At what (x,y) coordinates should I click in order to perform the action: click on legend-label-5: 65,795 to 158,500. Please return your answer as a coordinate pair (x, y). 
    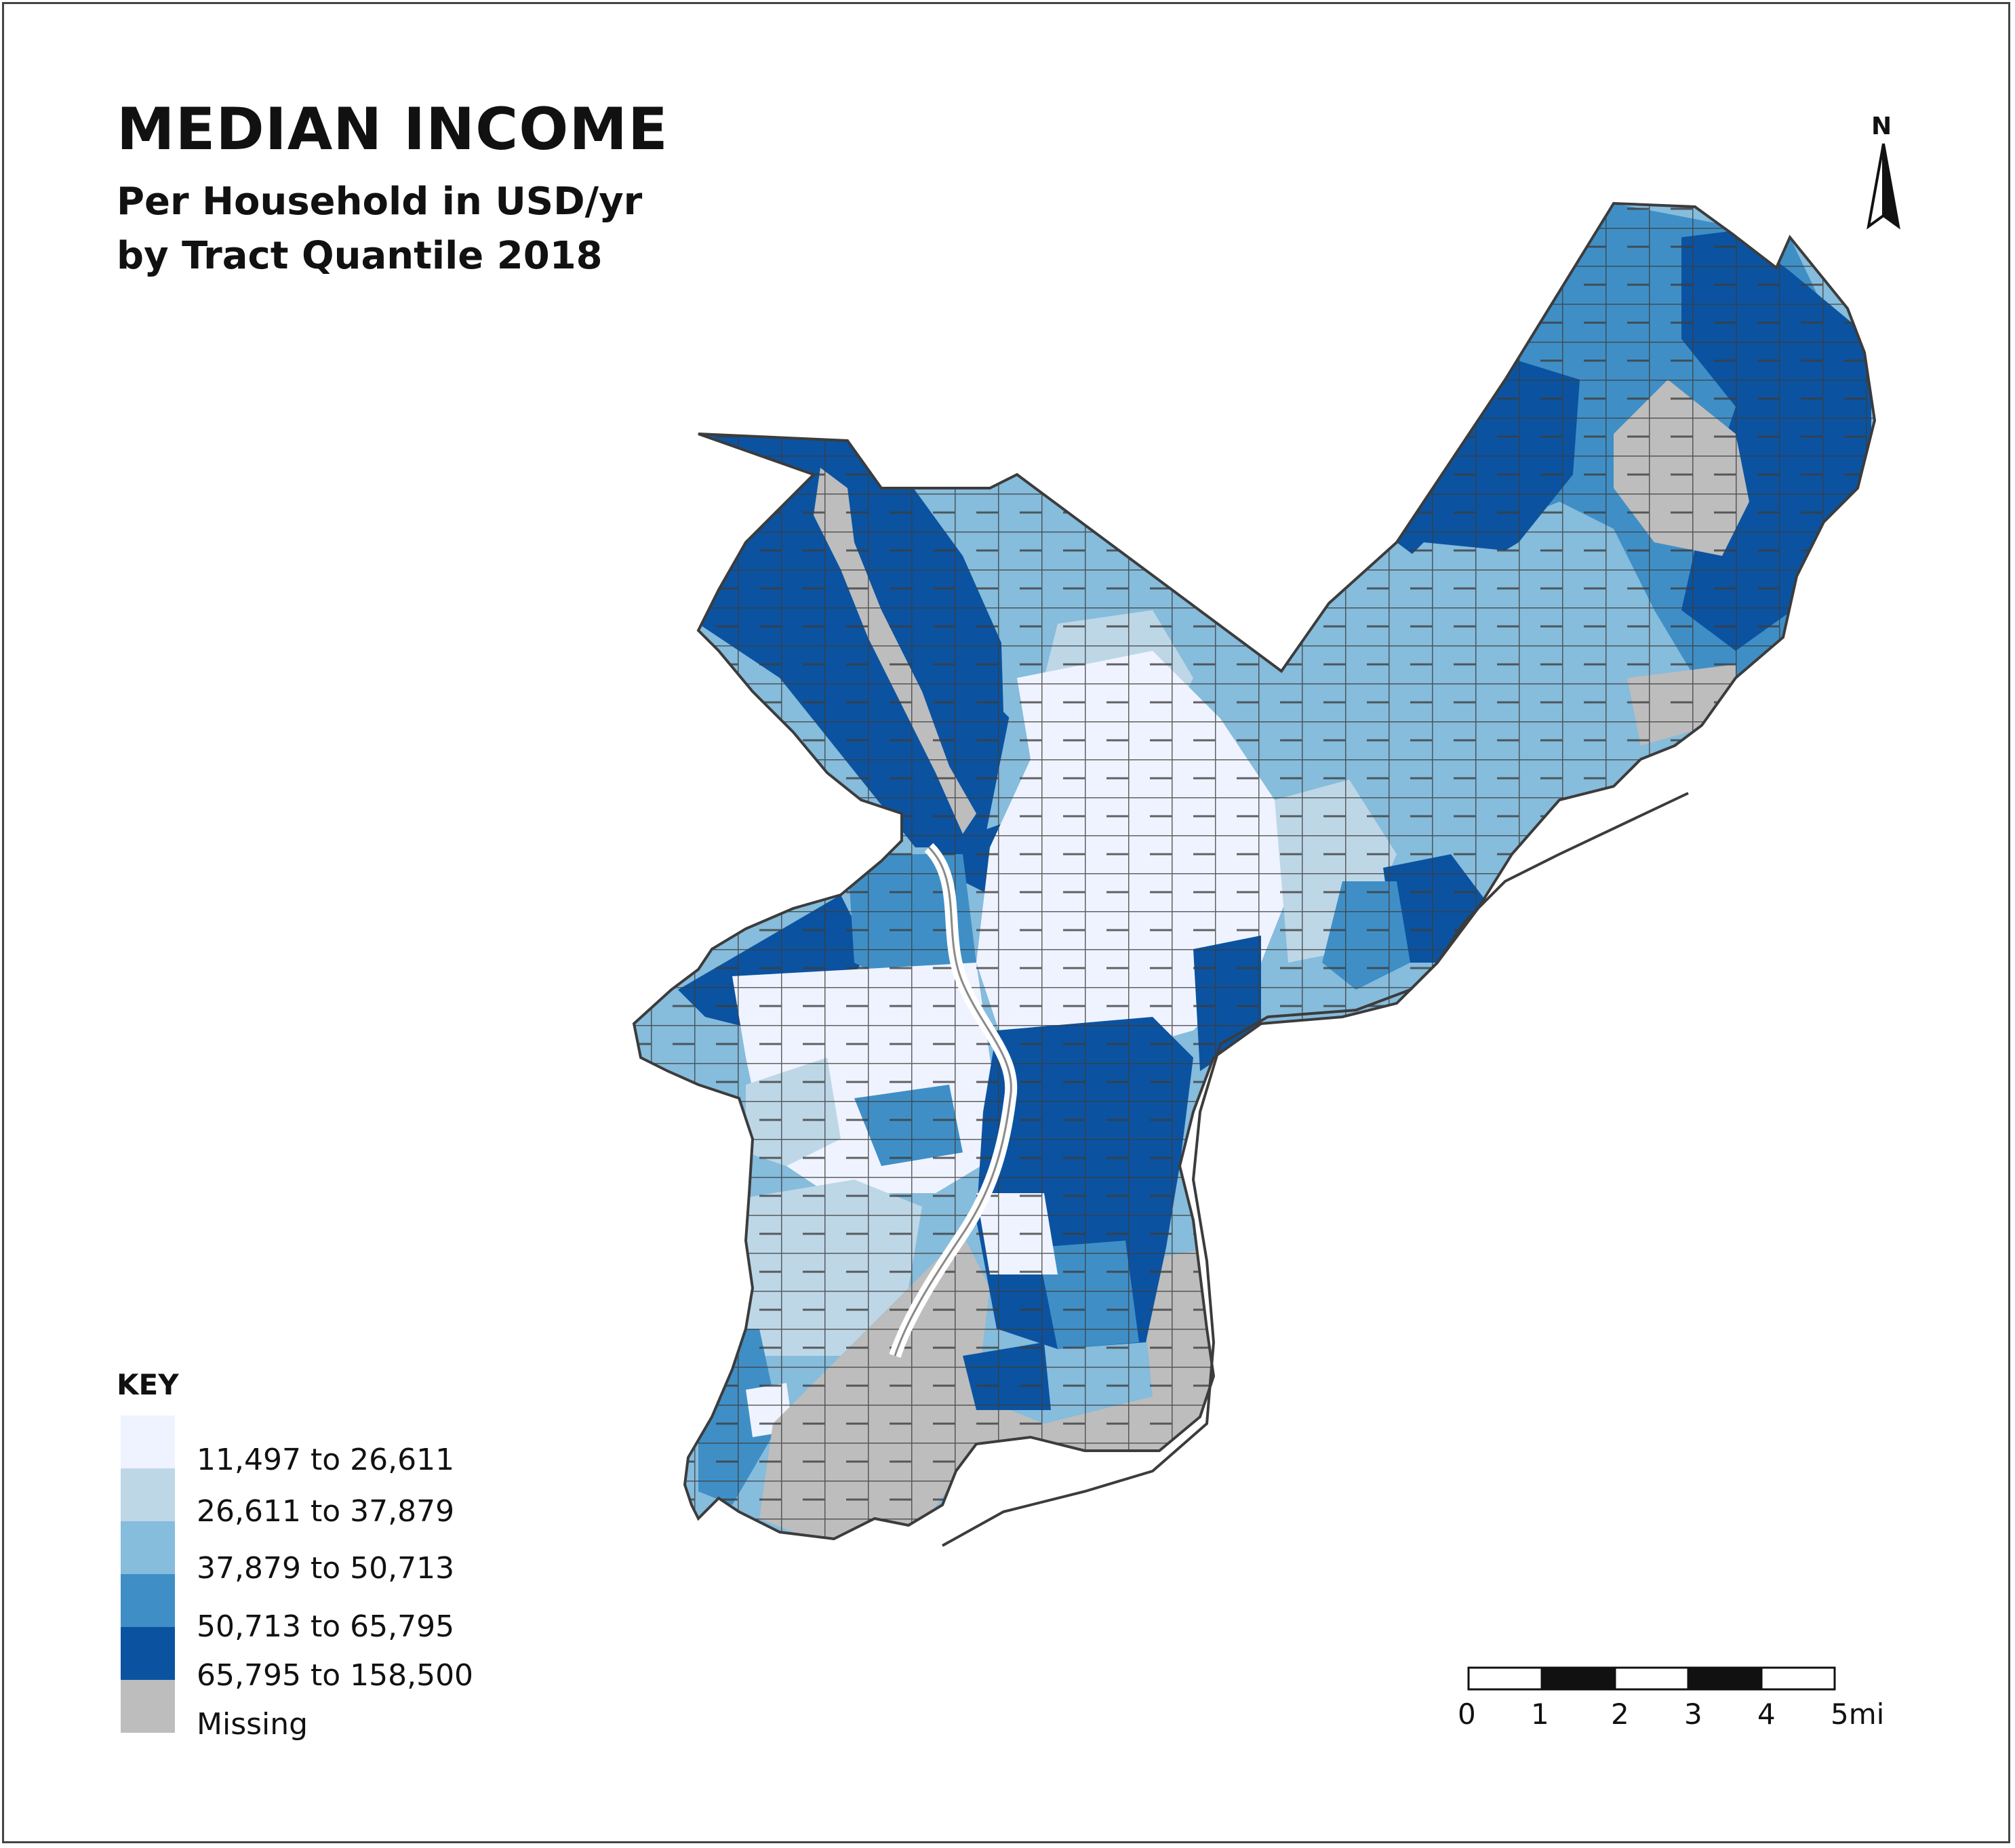
    Looking at the image, I should click on (335, 1675).